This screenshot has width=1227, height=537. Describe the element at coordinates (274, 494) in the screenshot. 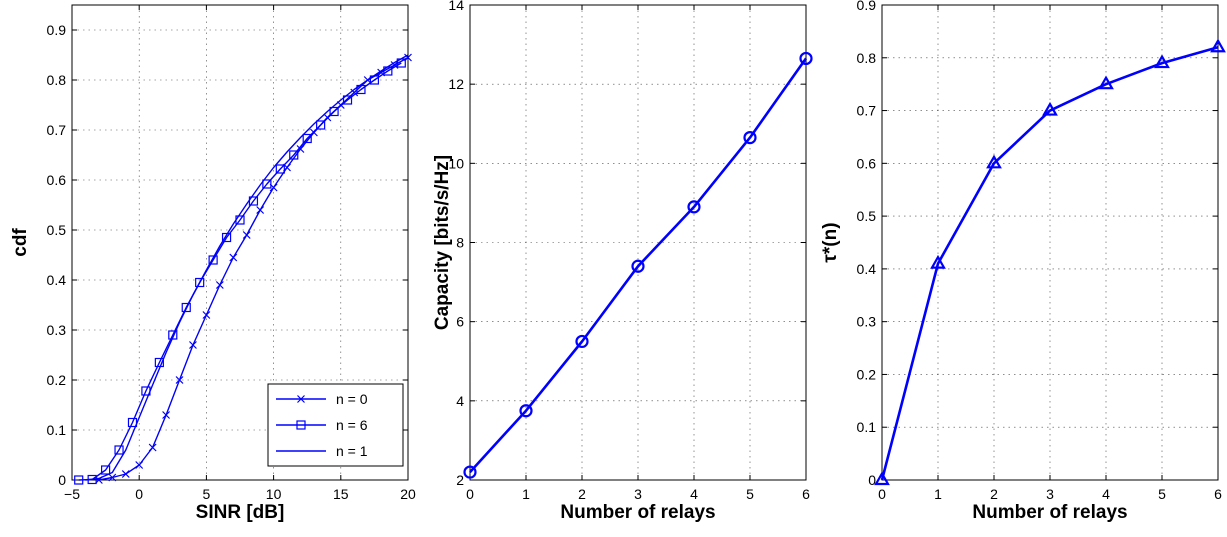

I see `x-tick-label: 10` at that location.